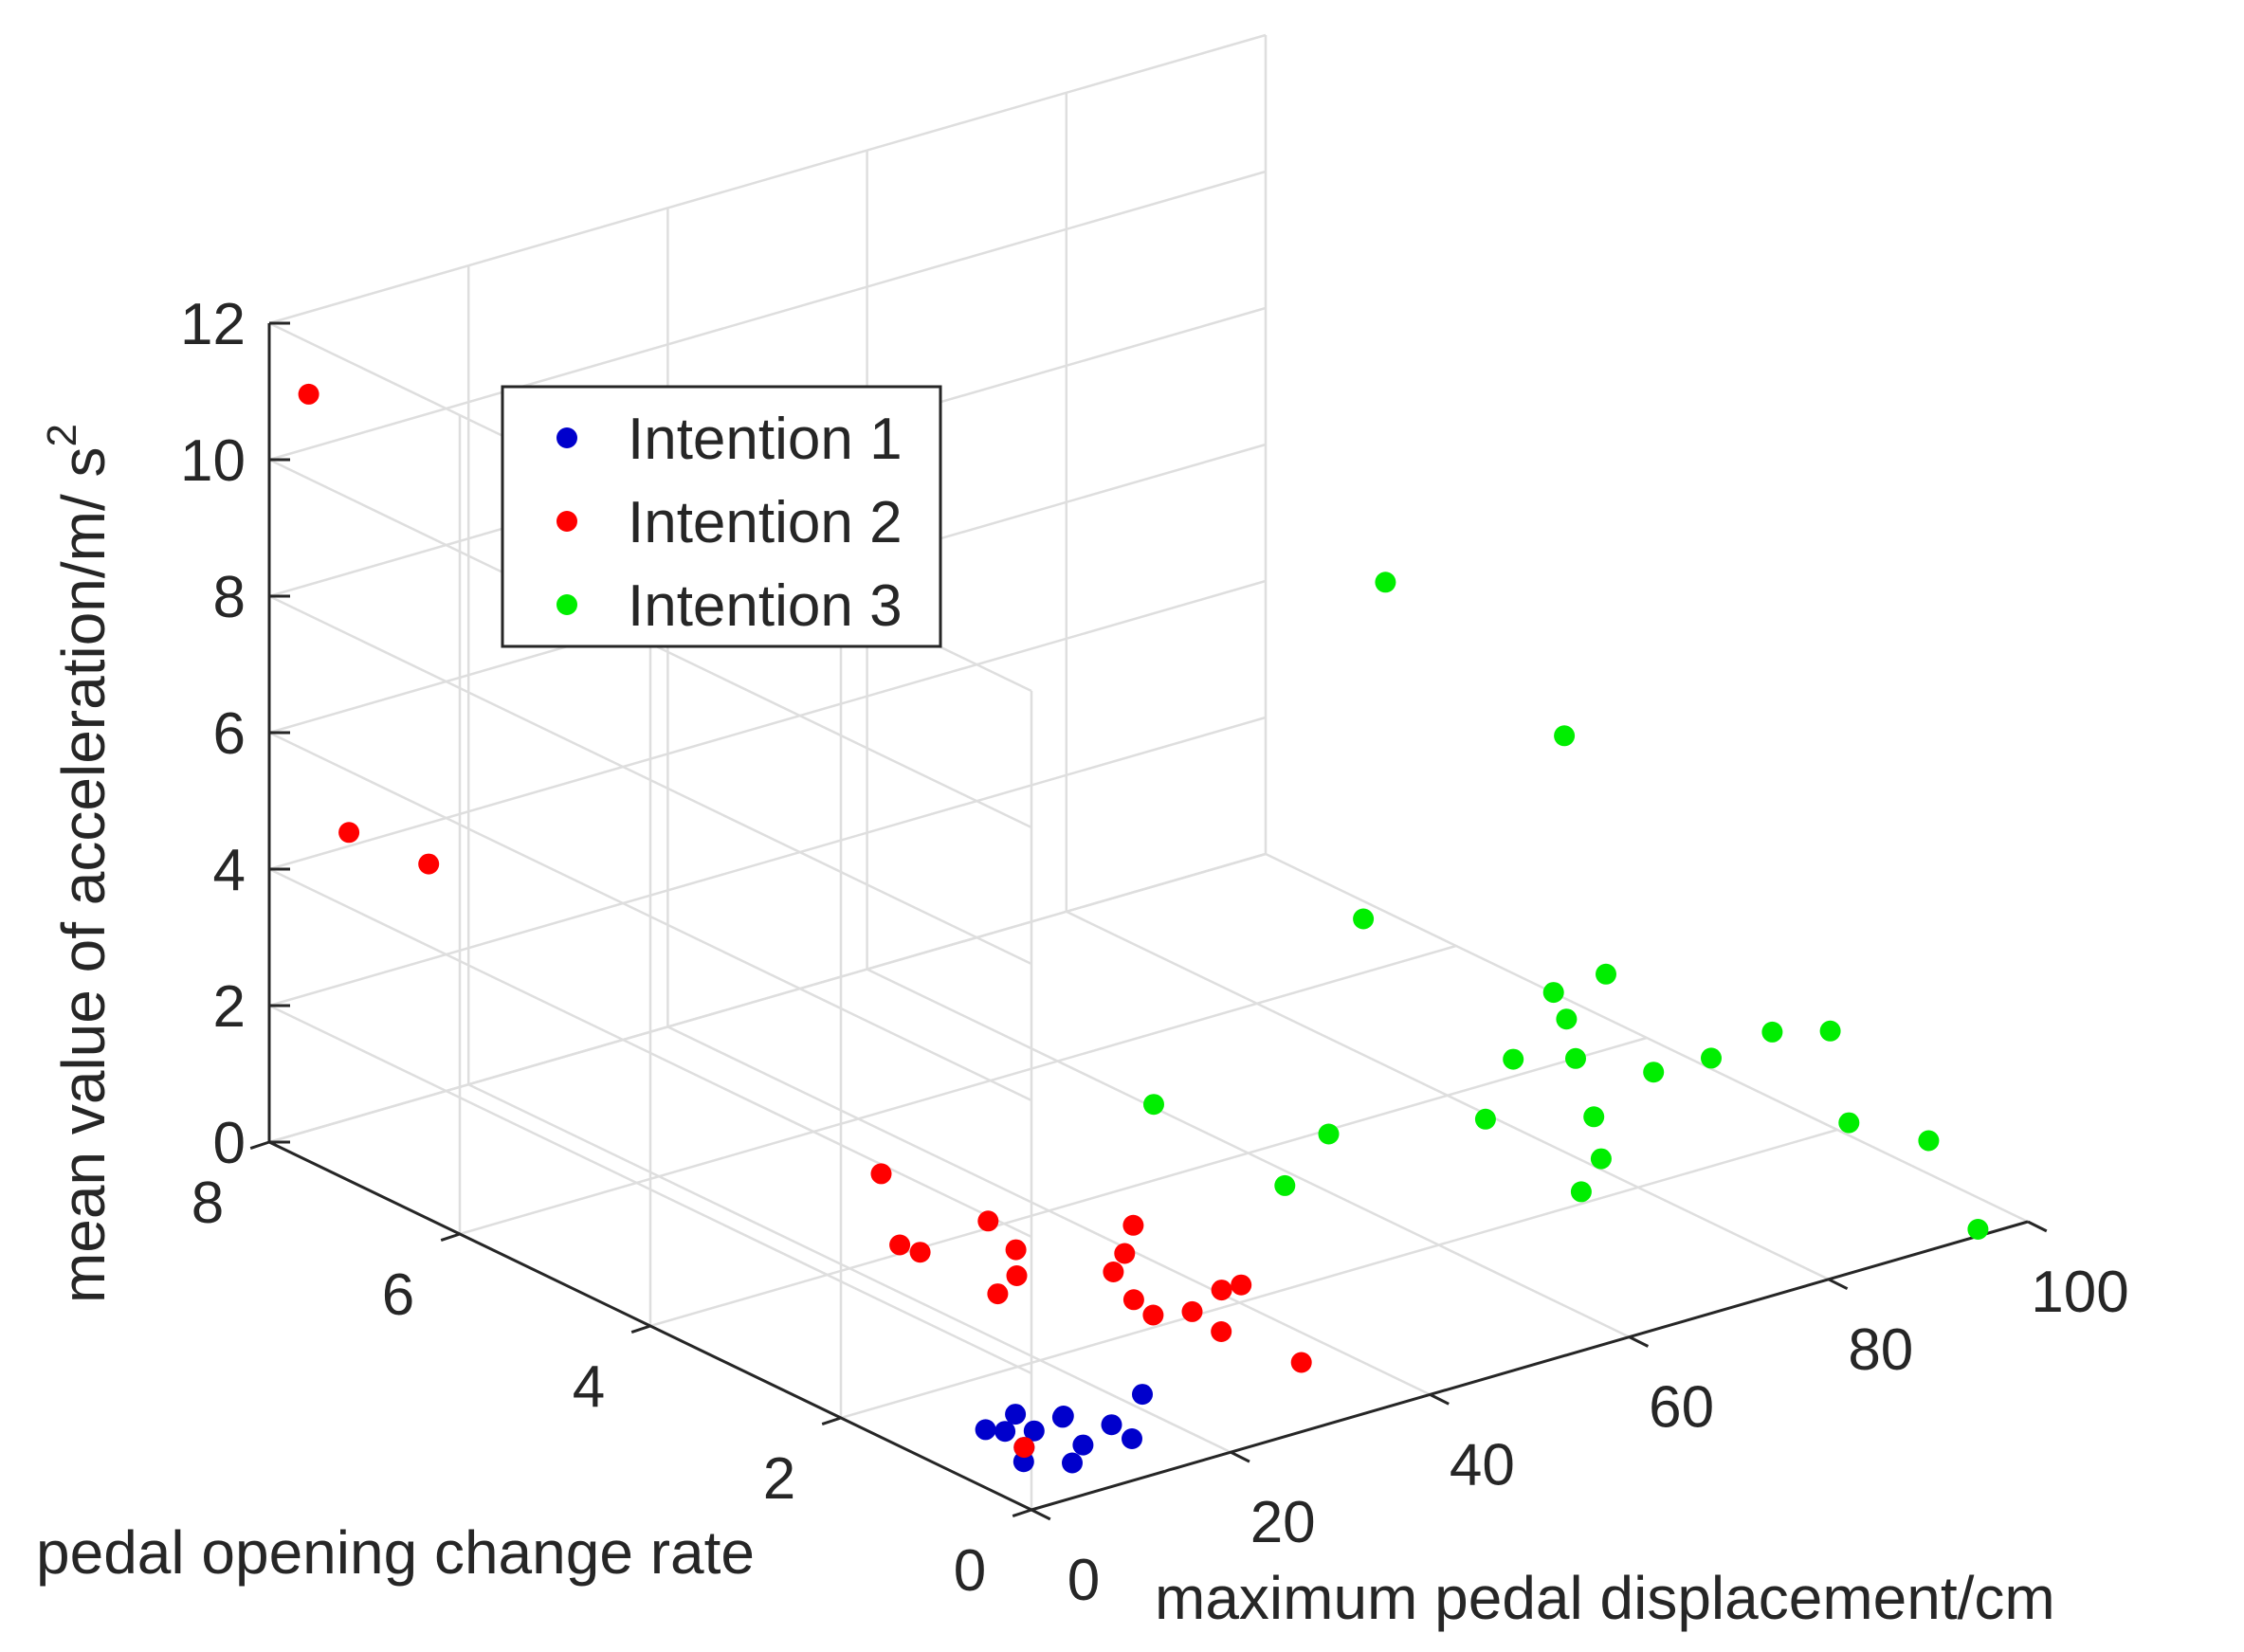 Image resolution: width=2244 pixels, height=1652 pixels. I want to click on y-tick-label: 2, so click(779, 1479).